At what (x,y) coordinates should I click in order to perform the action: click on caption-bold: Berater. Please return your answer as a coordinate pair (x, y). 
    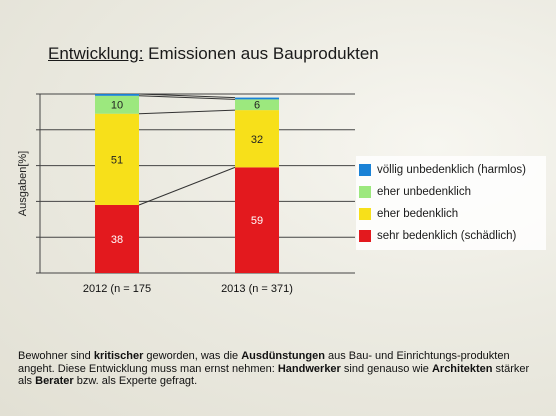
    Looking at the image, I should click on (54, 381).